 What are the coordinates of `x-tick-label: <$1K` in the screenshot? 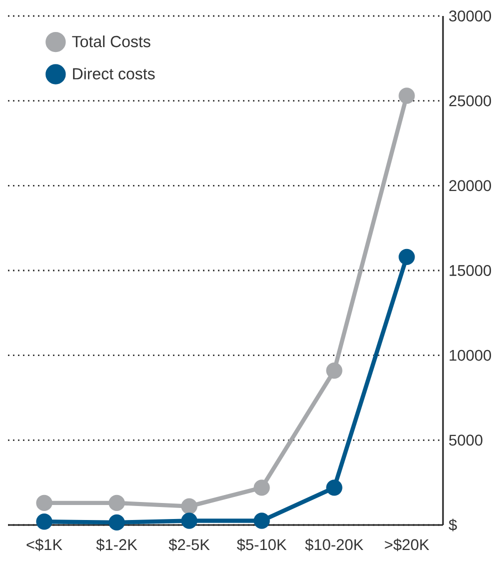 It's located at (44, 545).